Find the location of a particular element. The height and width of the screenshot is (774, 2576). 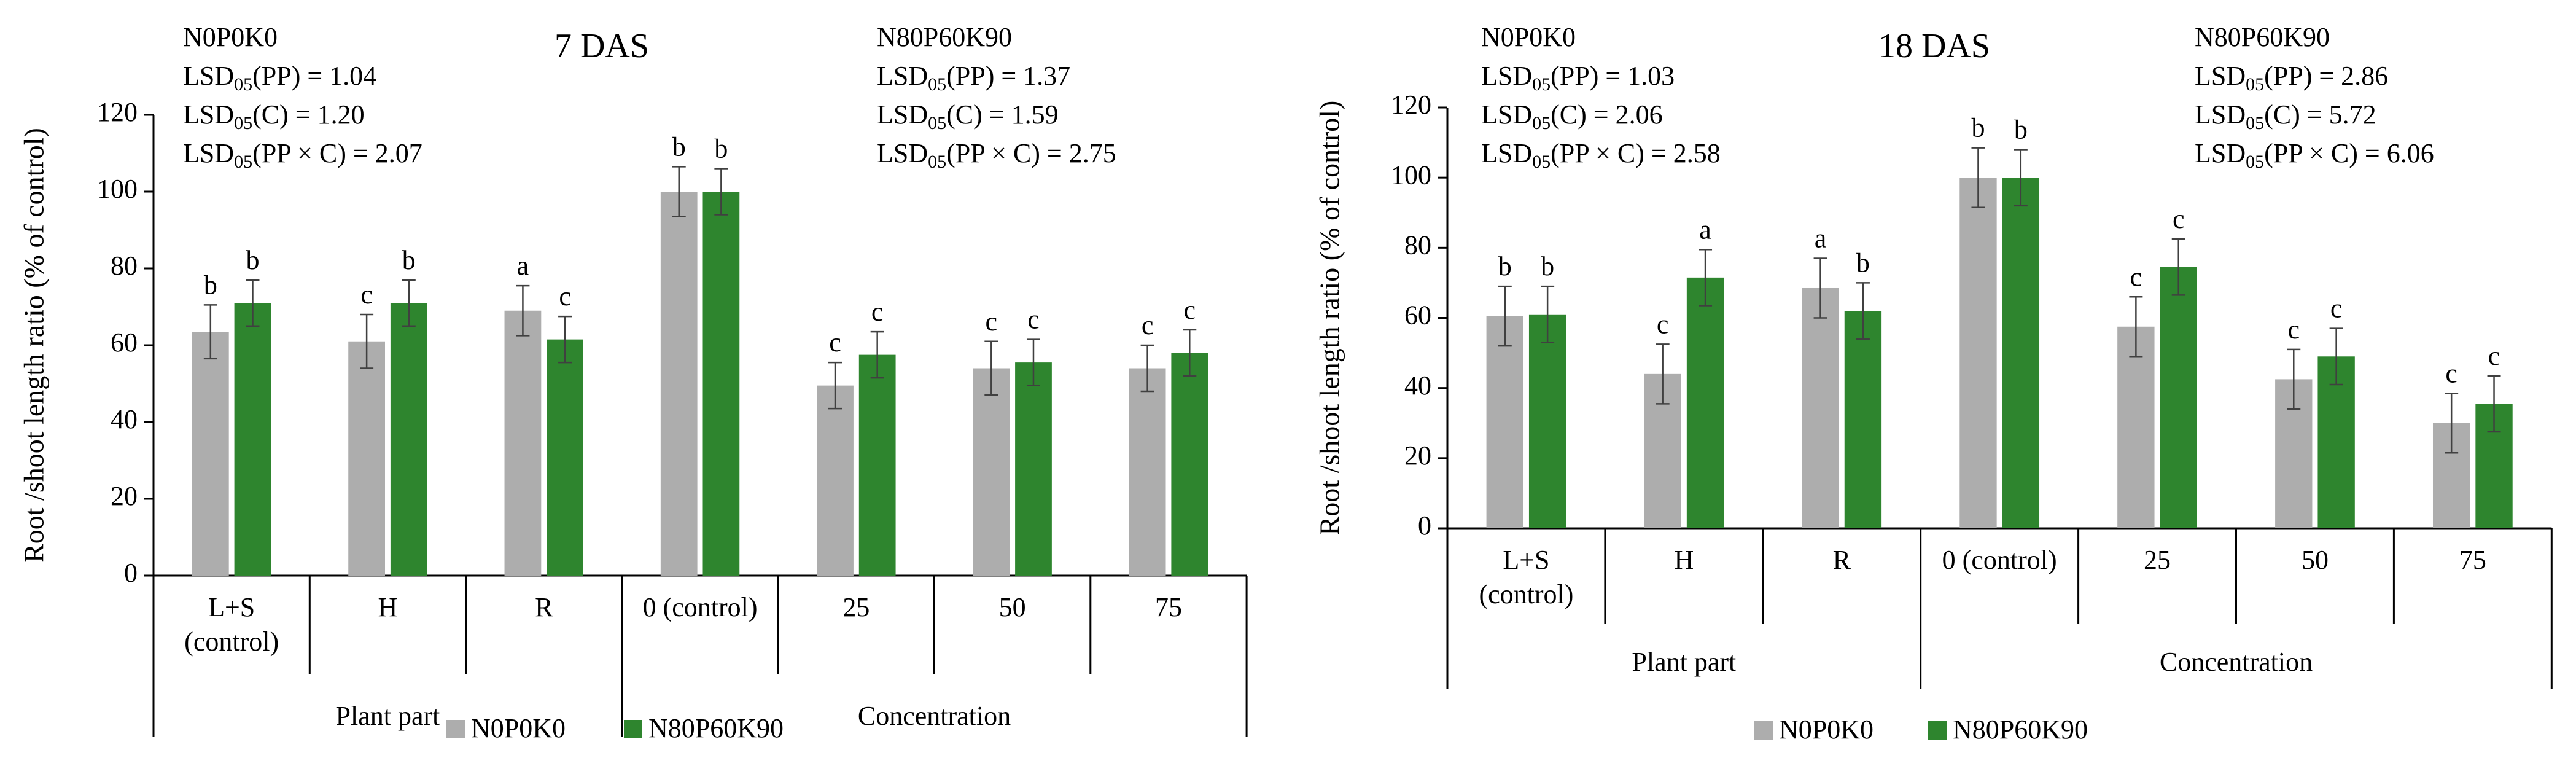

group-label: Concentration is located at coordinates (934, 716).